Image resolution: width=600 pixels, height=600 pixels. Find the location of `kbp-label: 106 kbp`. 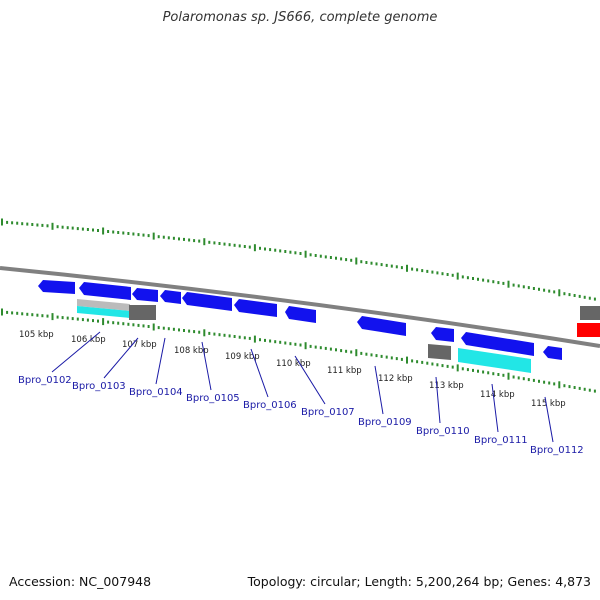

kbp-label: 106 kbp is located at coordinates (88, 340).